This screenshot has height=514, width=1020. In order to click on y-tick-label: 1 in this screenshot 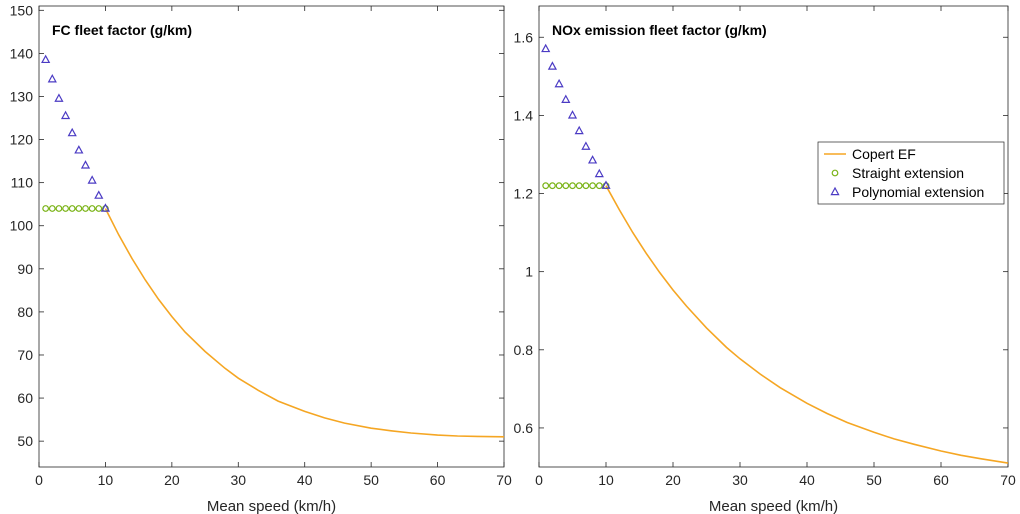, I will do `click(529, 272)`.